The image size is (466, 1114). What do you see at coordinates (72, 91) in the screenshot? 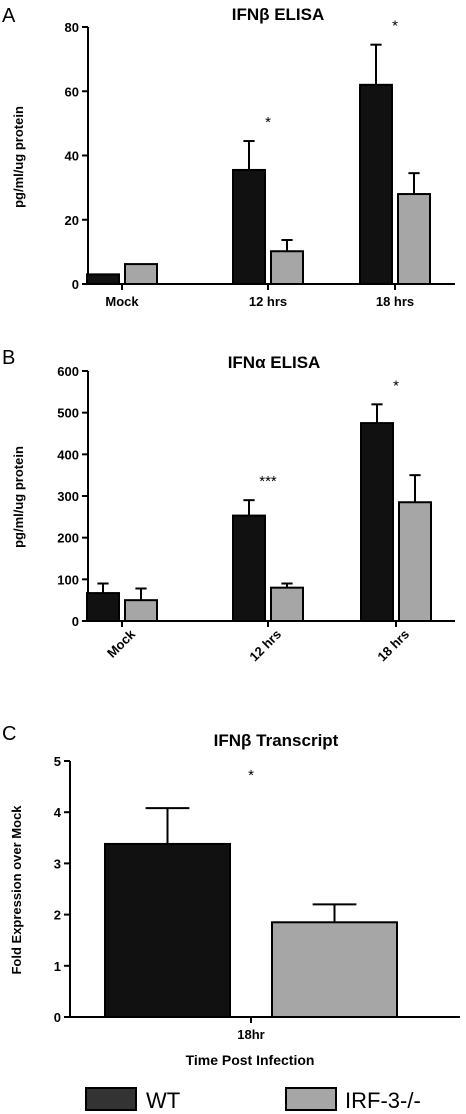
I see `chart-a-ytick-label: 60` at bounding box center [72, 91].